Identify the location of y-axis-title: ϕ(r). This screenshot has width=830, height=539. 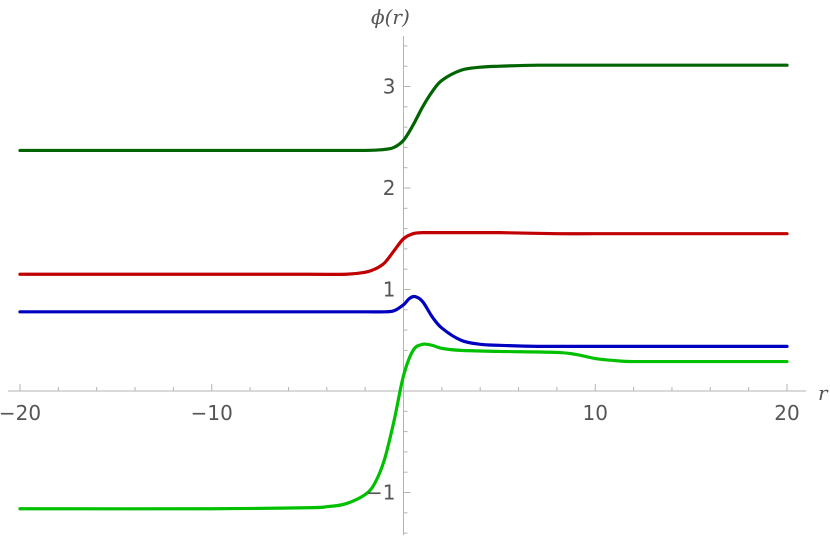
(390, 17).